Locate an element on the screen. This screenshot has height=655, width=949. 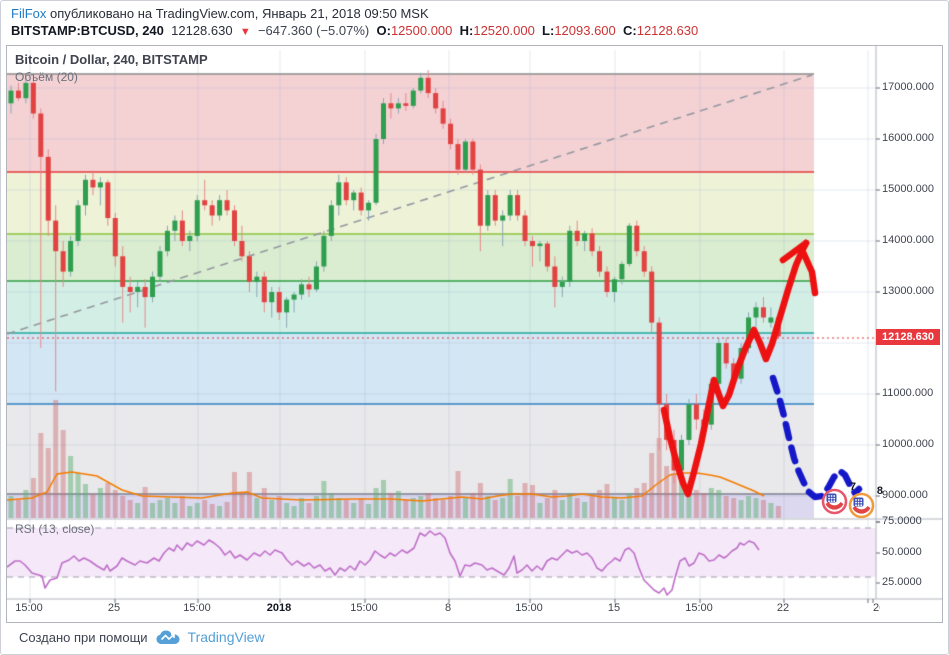
arrow-down-icon: ▼ is located at coordinates (245, 32).